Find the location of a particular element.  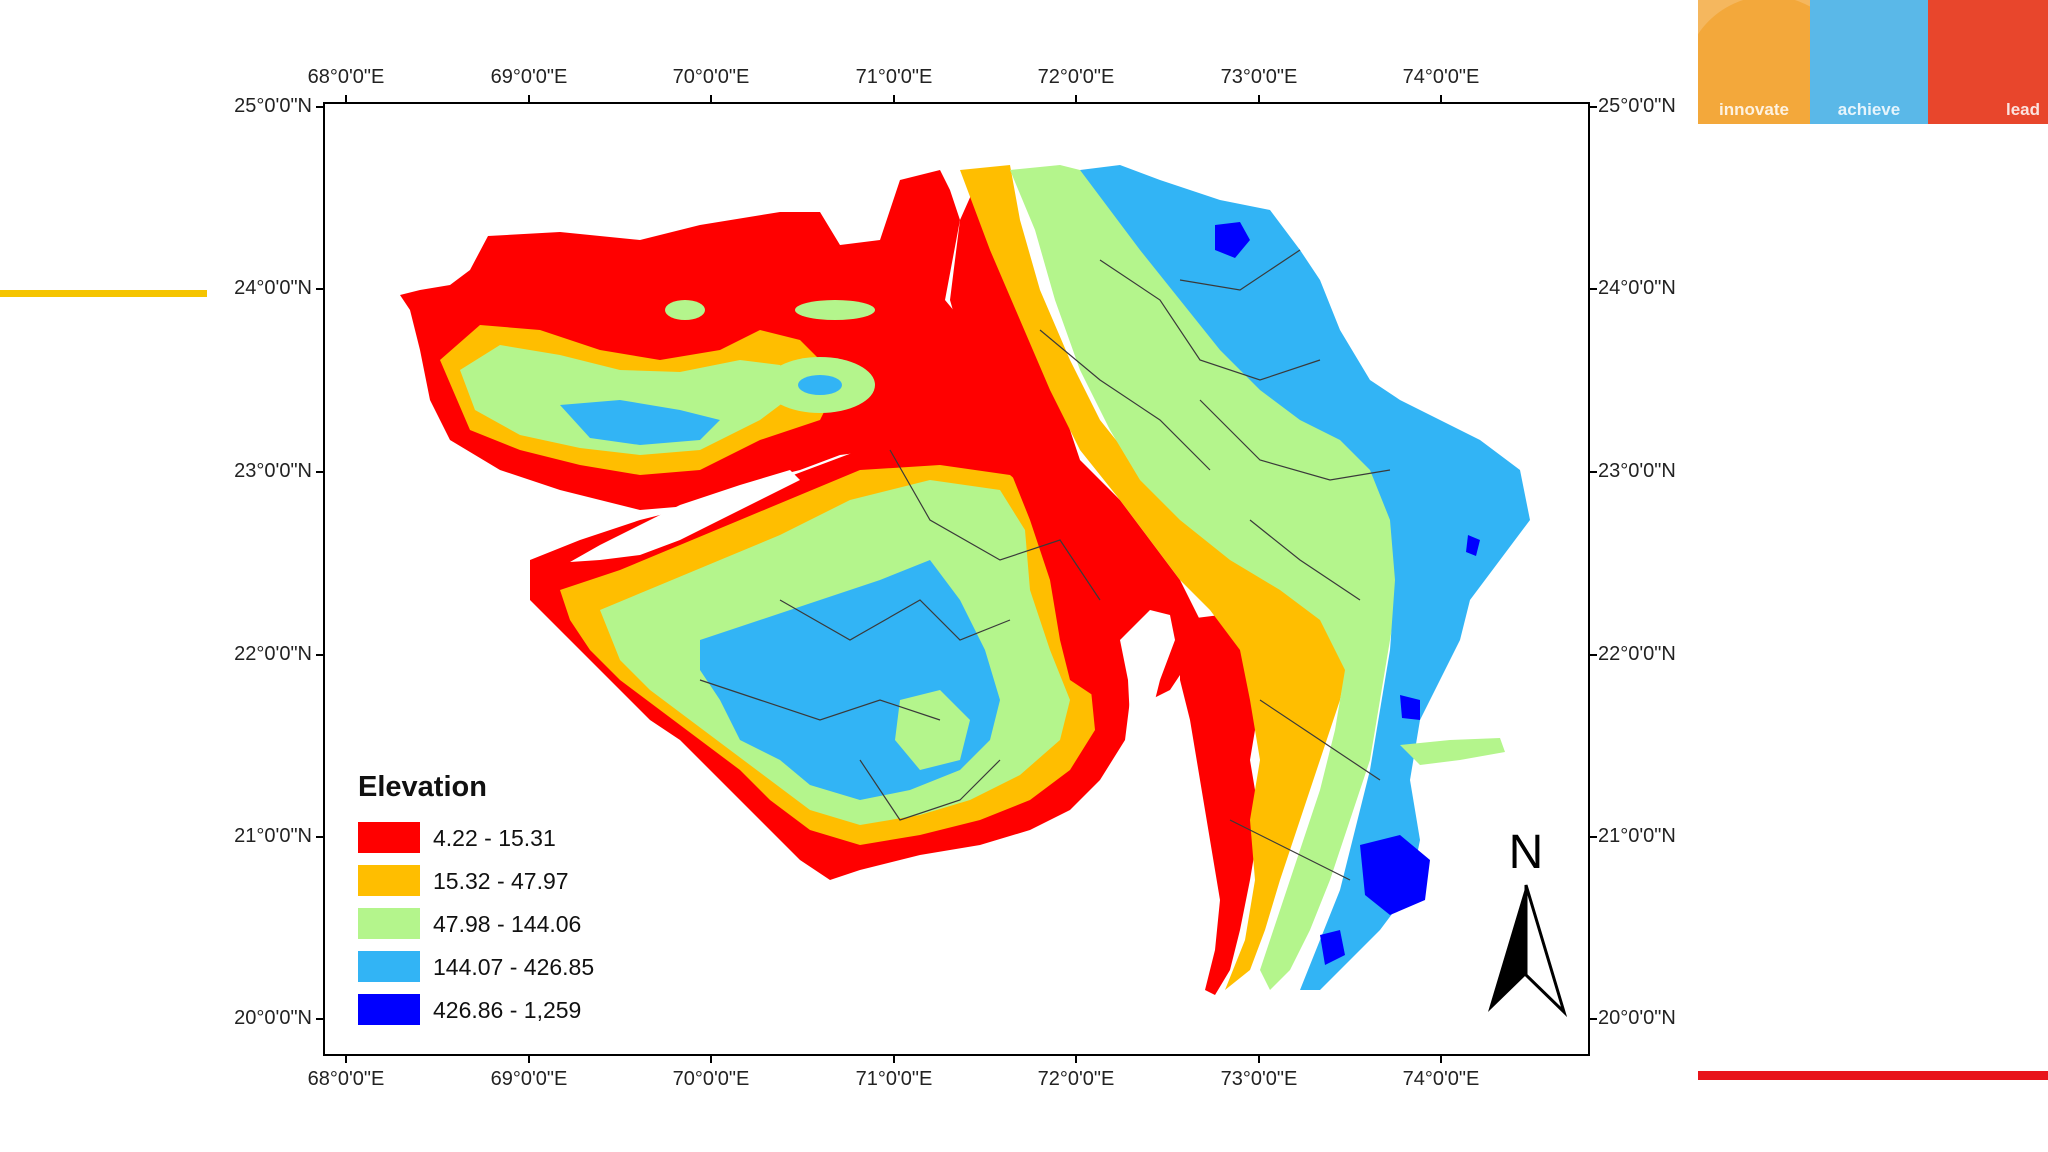

lat-label-right: 22°0'0"N is located at coordinates (1637, 654).